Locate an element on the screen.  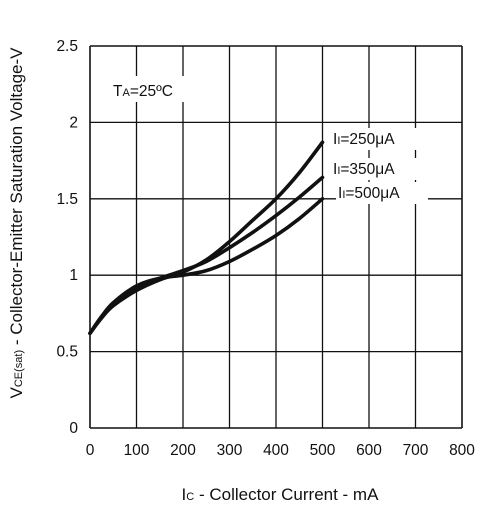
y-tick-label: 0.5 is located at coordinates (67, 352).